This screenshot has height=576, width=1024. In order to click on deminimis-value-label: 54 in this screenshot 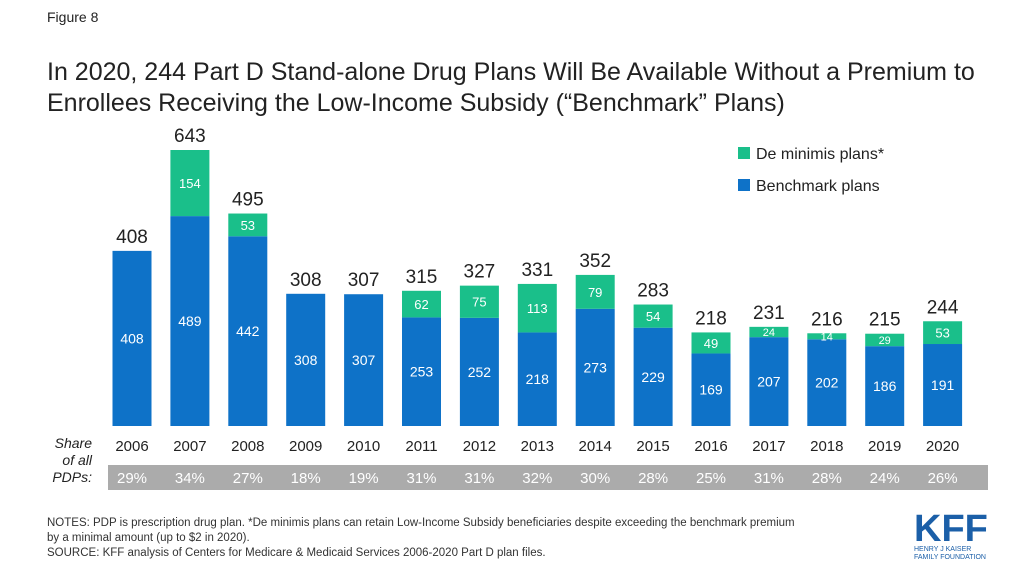, I will do `click(653, 316)`.